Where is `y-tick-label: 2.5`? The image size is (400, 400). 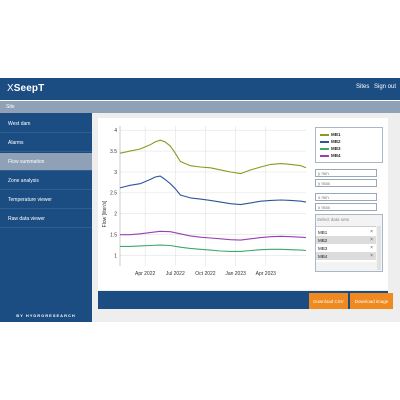 y-tick-label: 2.5 is located at coordinates (113, 194).